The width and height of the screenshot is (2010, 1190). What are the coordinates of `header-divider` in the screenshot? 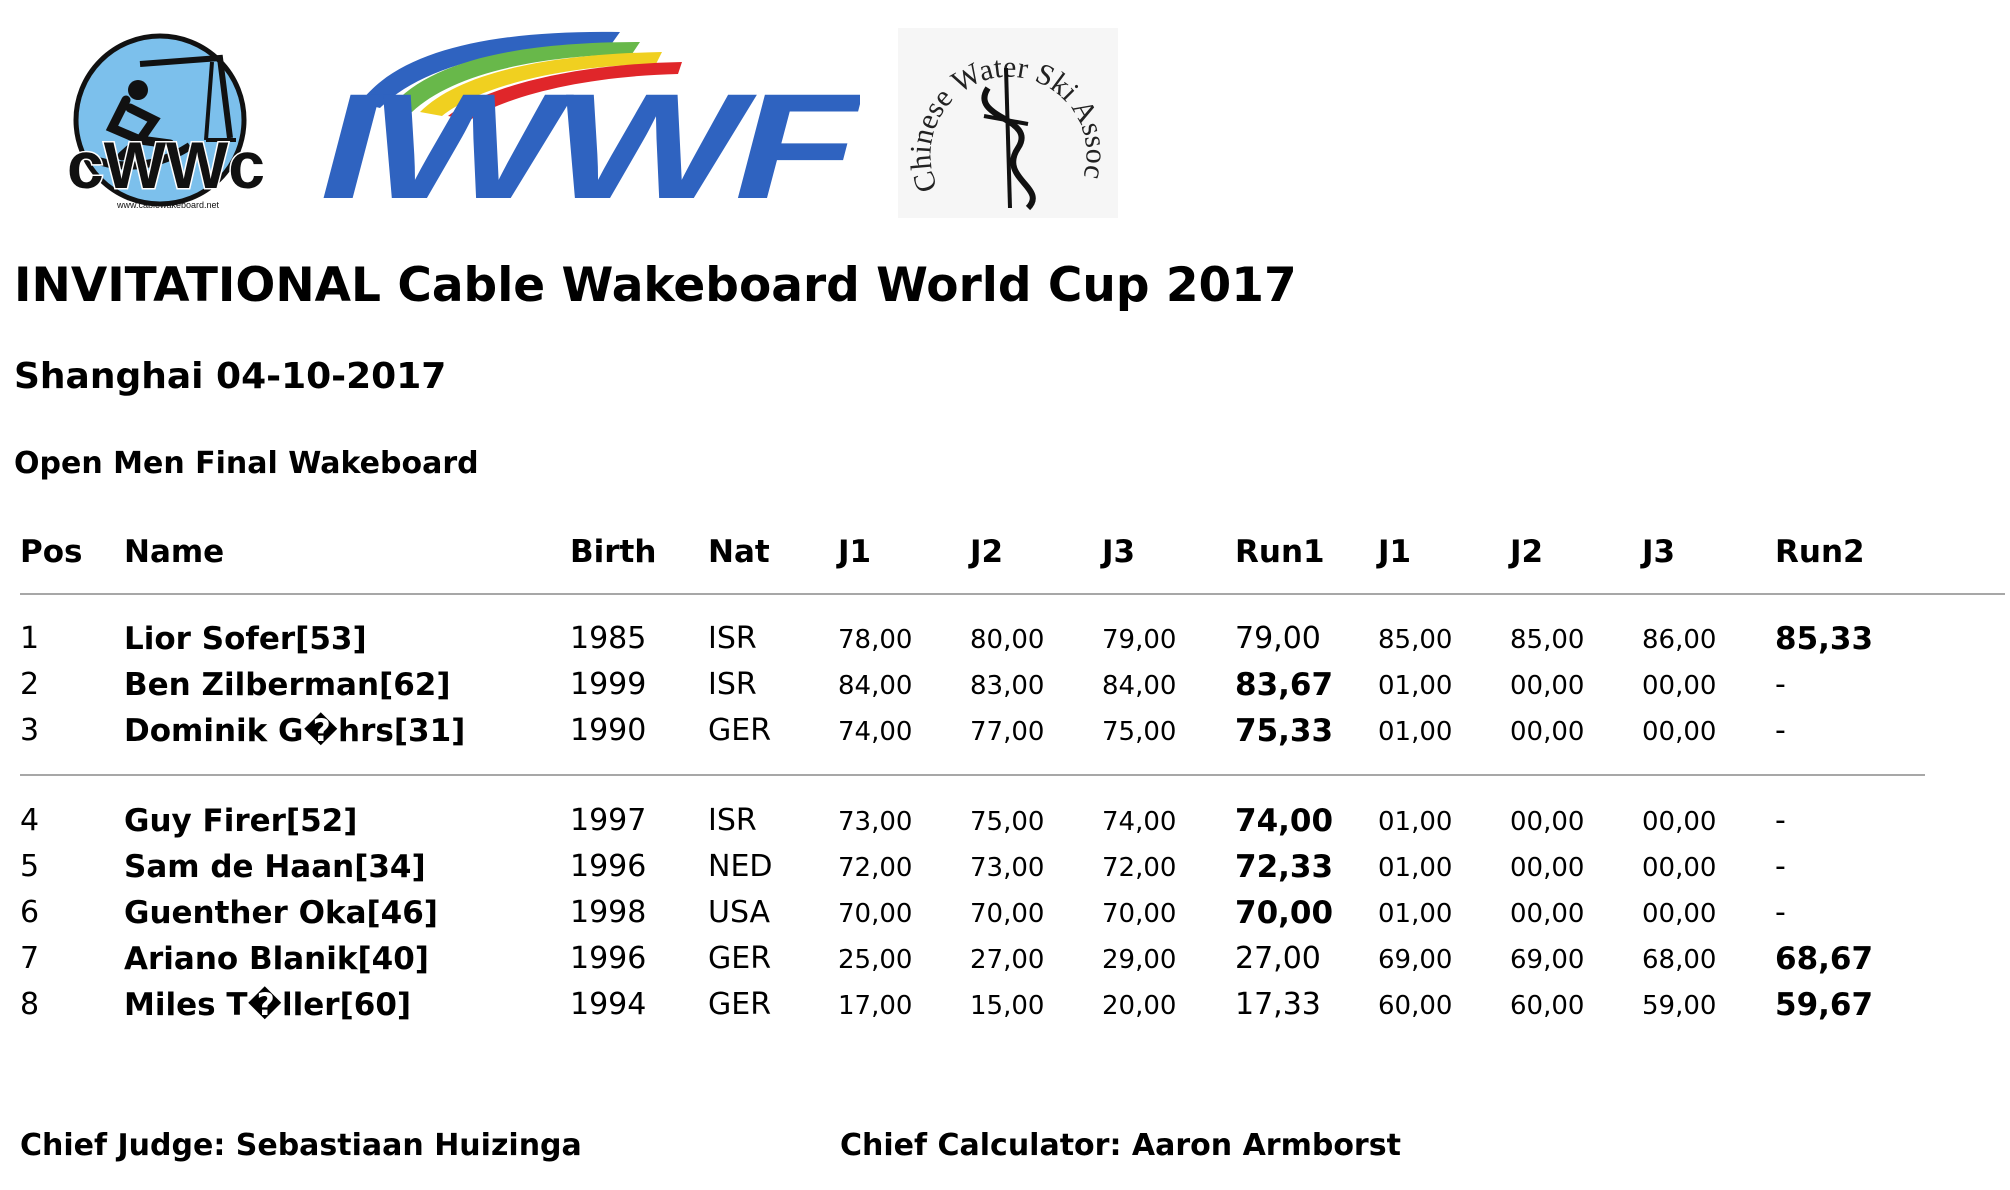 It's located at (1012, 594).